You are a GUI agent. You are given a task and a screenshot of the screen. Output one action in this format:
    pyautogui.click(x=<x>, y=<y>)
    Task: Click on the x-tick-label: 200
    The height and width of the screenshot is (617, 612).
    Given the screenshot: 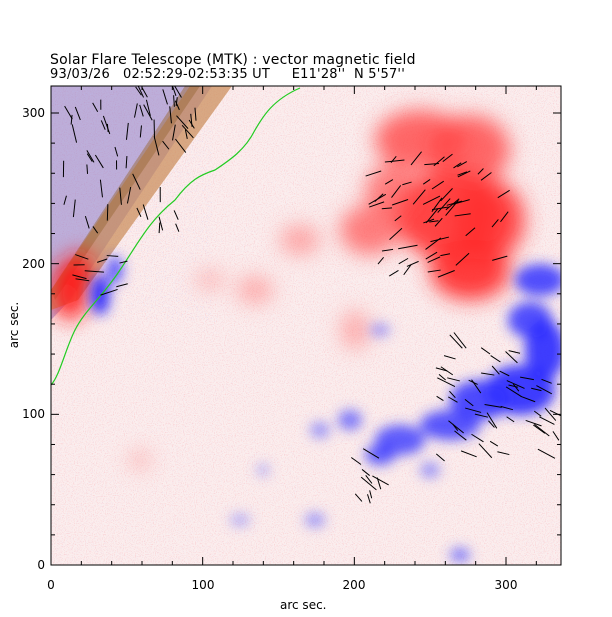 What is the action you would take?
    pyautogui.click(x=354, y=585)
    